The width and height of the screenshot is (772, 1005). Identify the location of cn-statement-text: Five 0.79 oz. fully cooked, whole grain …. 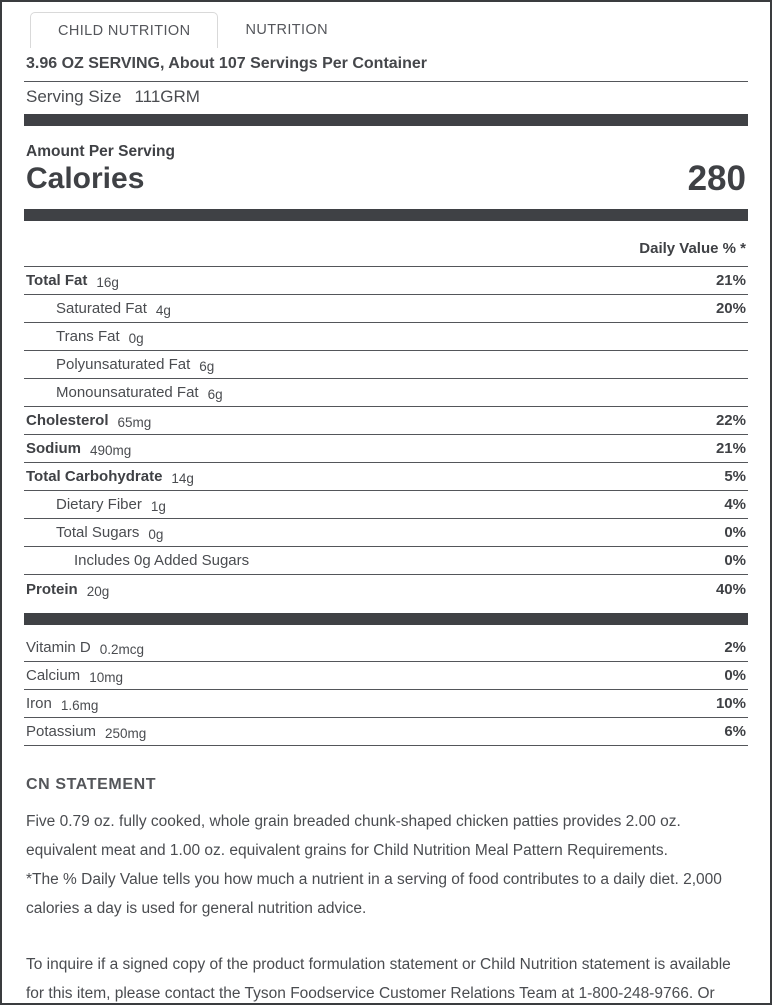
(353, 836).